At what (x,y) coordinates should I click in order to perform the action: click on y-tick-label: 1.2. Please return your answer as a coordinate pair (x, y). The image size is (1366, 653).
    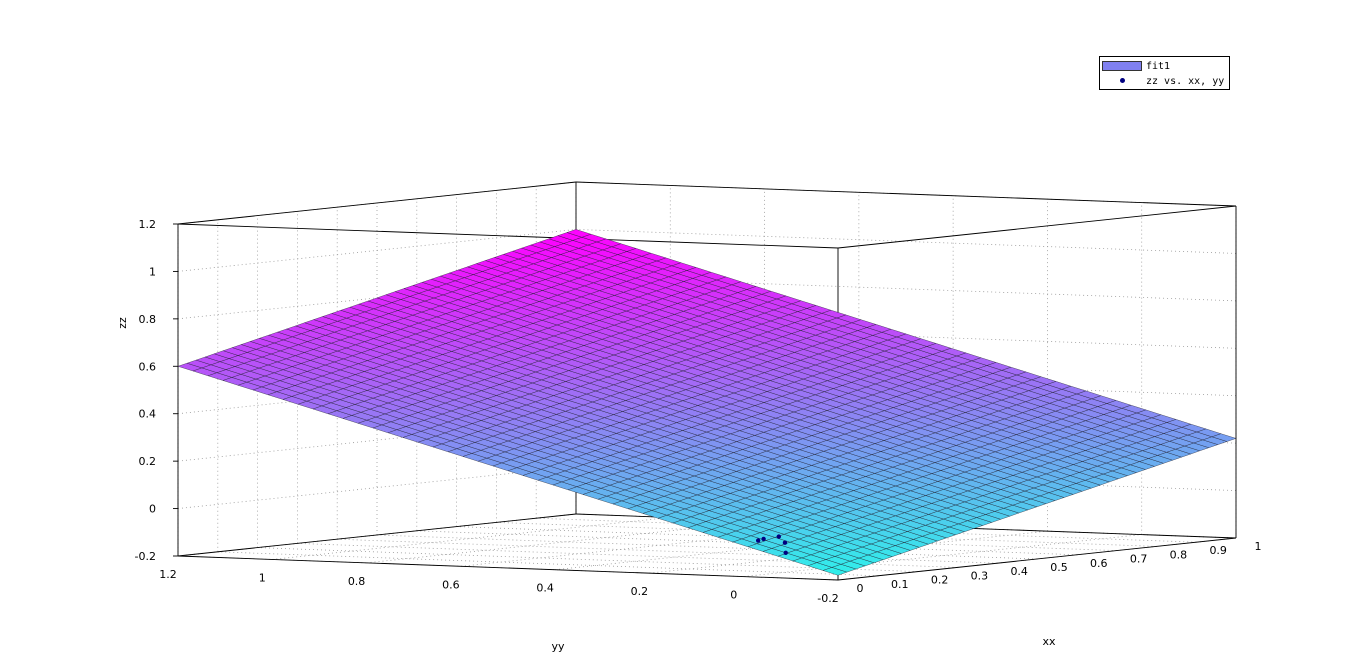
    Looking at the image, I should click on (168, 574).